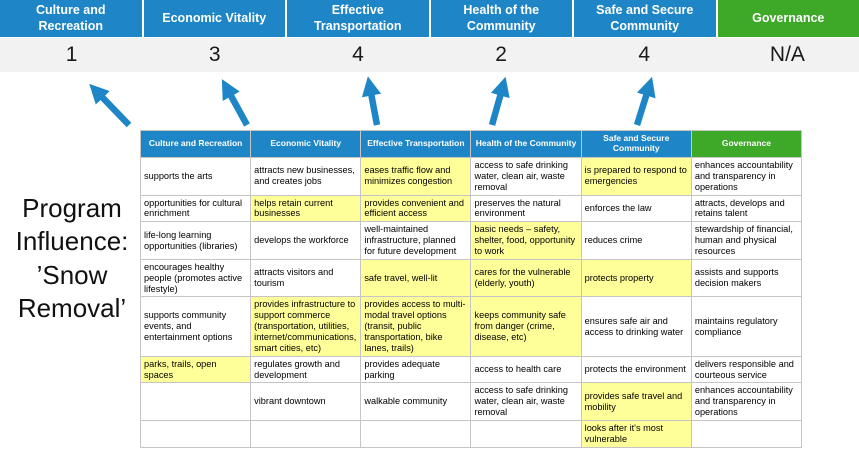  I want to click on matrix-column-header: Health of the Community, so click(526, 144).